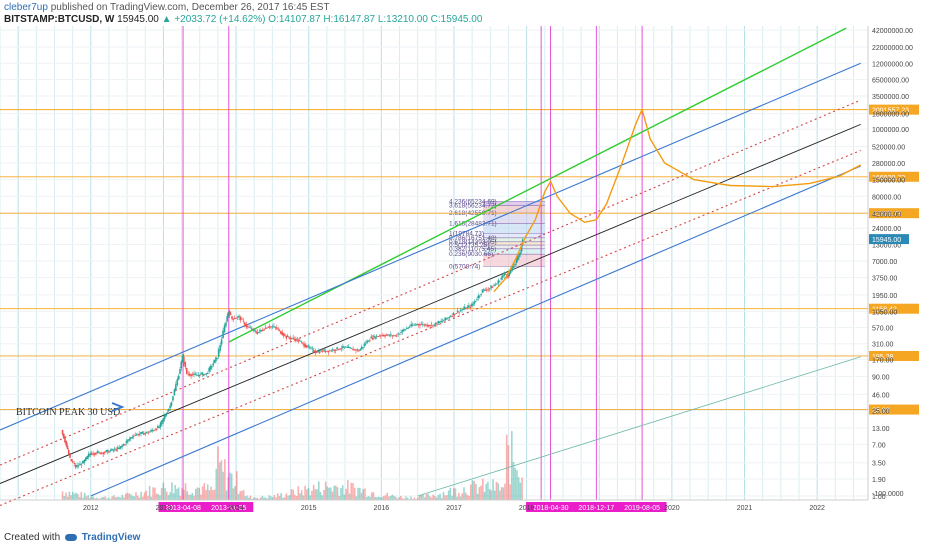 This screenshot has height=550, width=932. I want to click on tradingview-logo-text: TradingView, so click(111, 537).